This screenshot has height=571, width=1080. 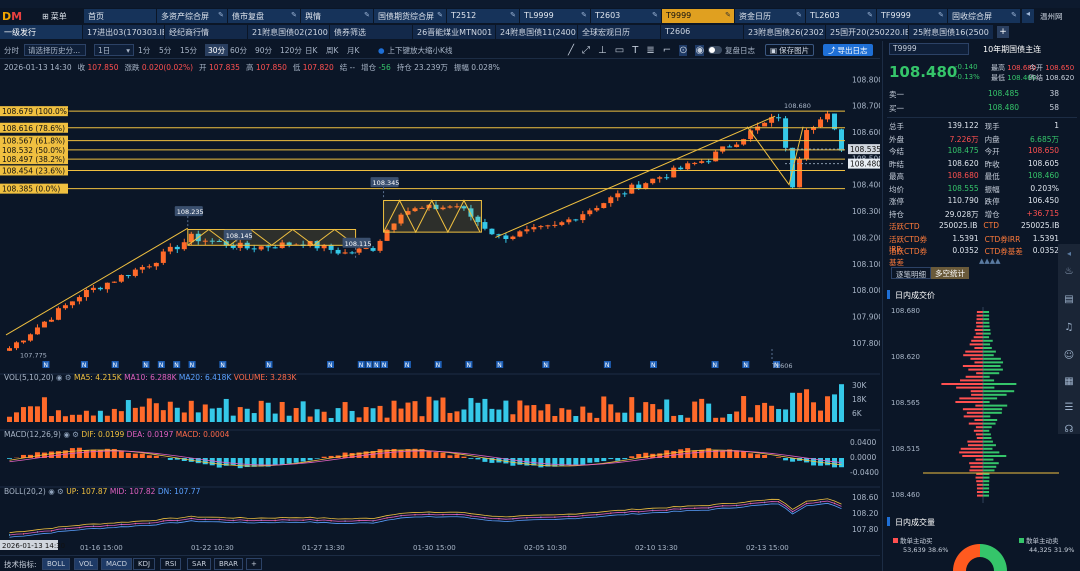 I want to click on indicator-boll: BOLL, so click(x=56, y=564).